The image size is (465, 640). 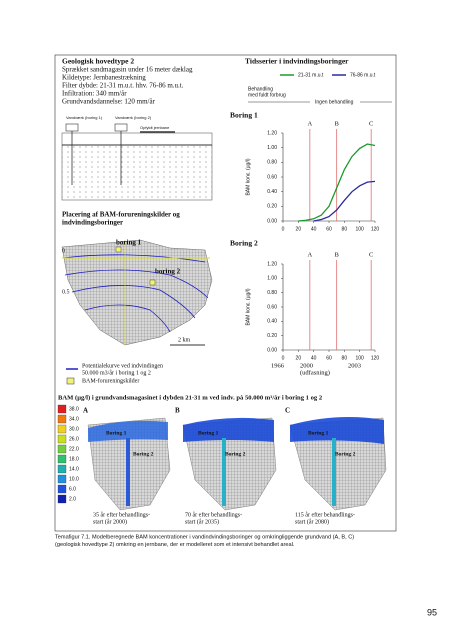 What do you see at coordinates (432, 612) in the screenshot?
I see `page-number: 95` at bounding box center [432, 612].